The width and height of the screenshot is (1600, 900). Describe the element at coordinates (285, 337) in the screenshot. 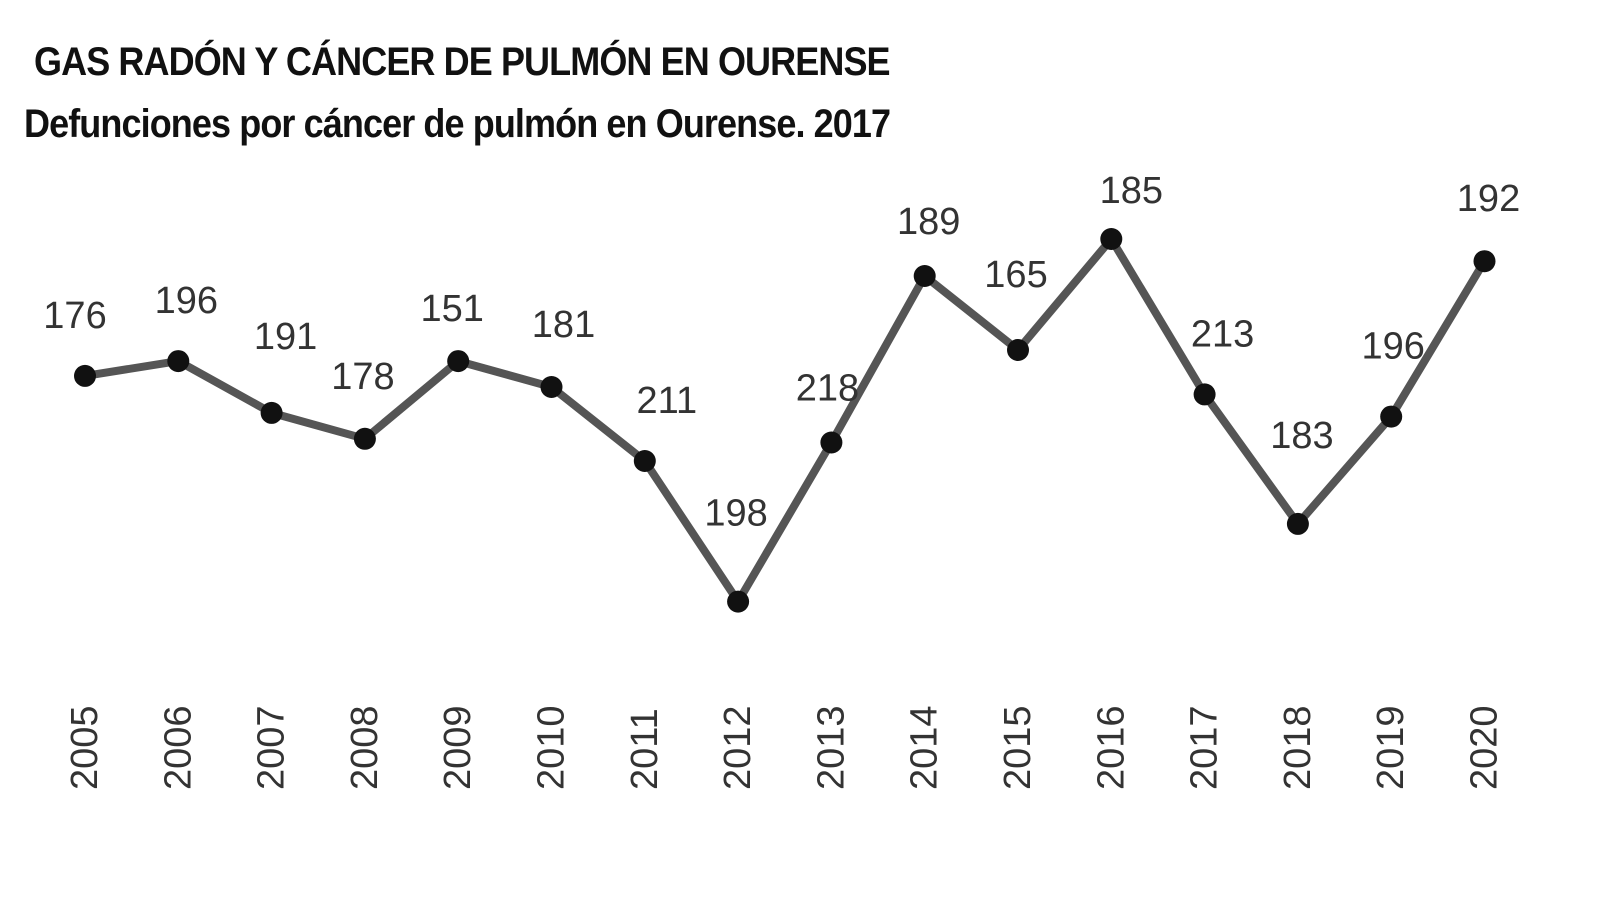

I see `data-label-2007: 191` at that location.